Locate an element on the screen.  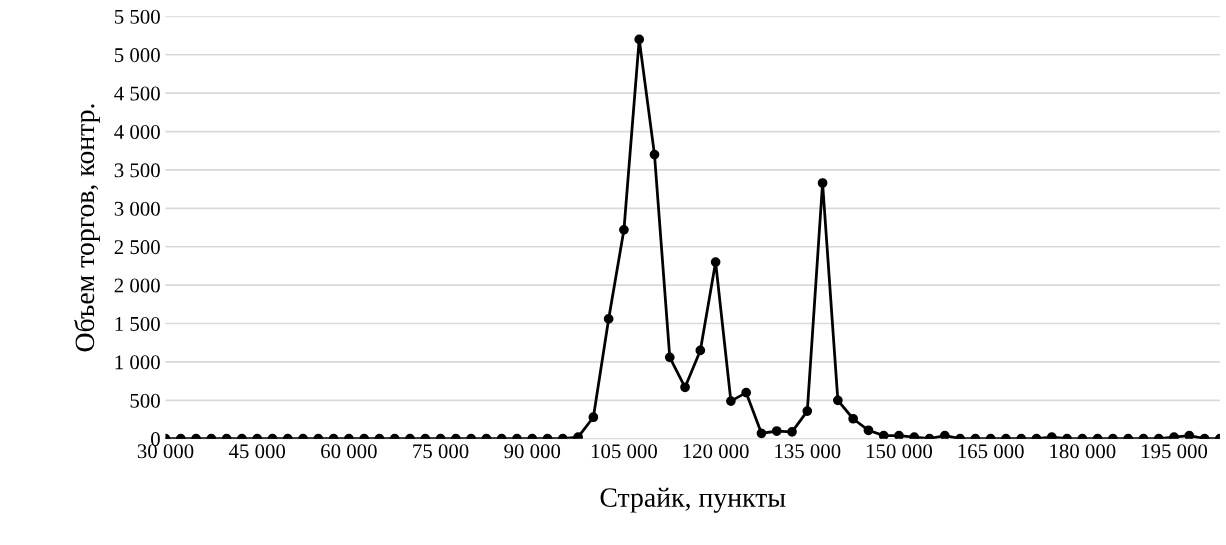
x-tick-label: 90 000 is located at coordinates (532, 451).